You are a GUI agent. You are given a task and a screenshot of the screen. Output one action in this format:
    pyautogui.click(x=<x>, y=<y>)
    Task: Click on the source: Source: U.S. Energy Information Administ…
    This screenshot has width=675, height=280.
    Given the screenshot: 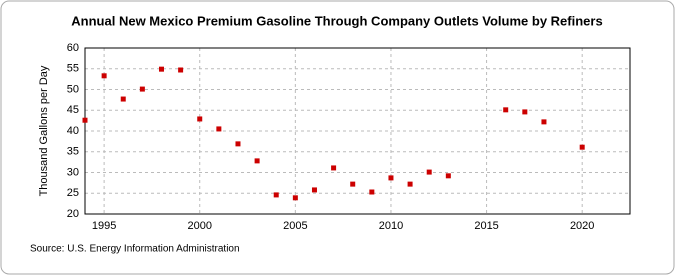 What is the action you would take?
    pyautogui.click(x=135, y=249)
    